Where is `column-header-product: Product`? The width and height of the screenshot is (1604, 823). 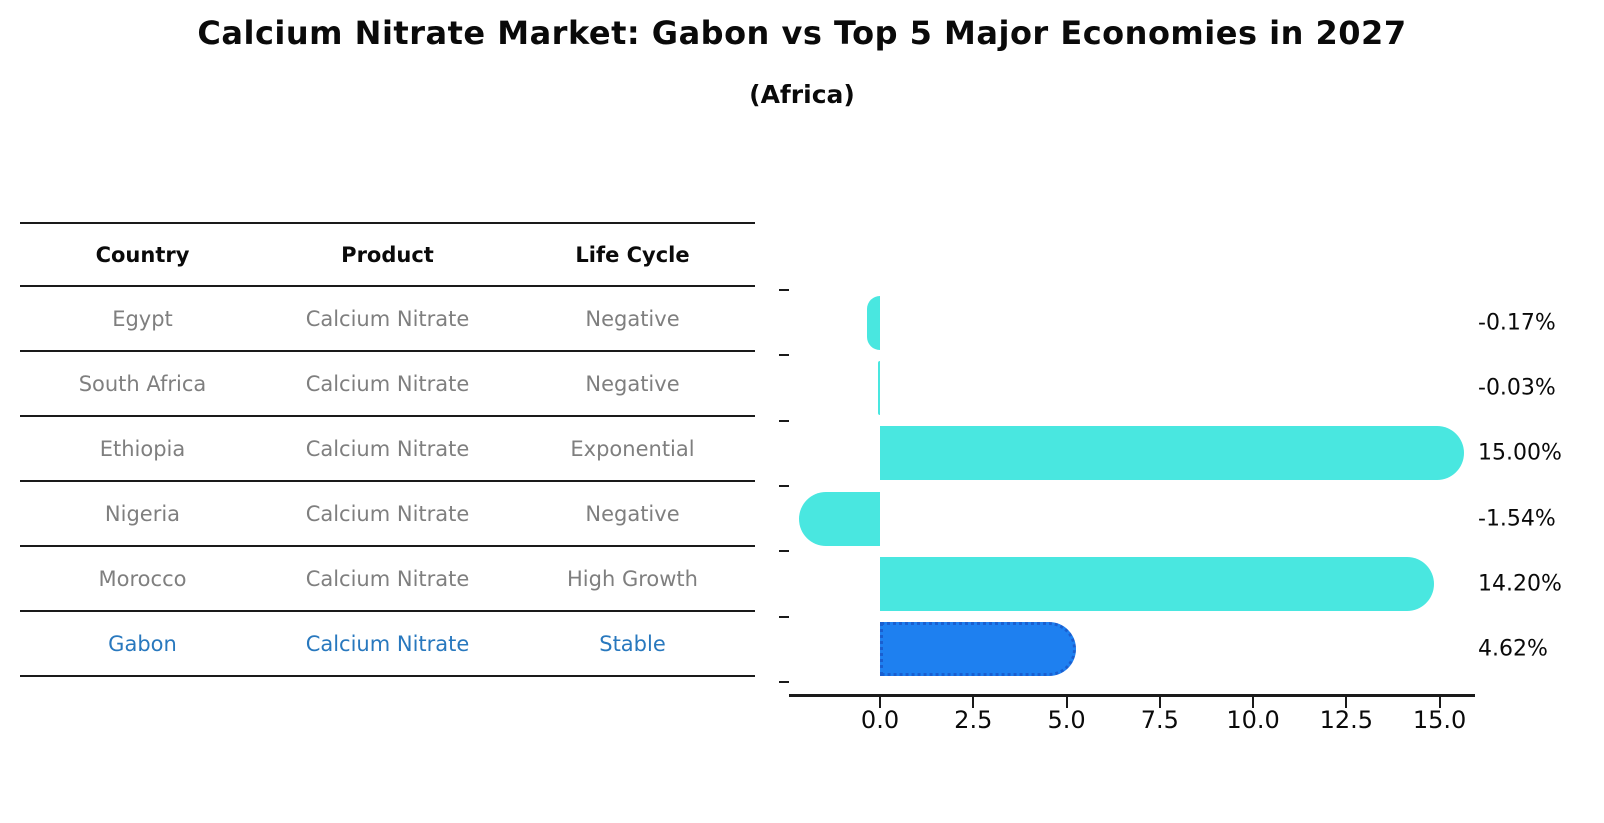 column-header-product: Product is located at coordinates (387, 254).